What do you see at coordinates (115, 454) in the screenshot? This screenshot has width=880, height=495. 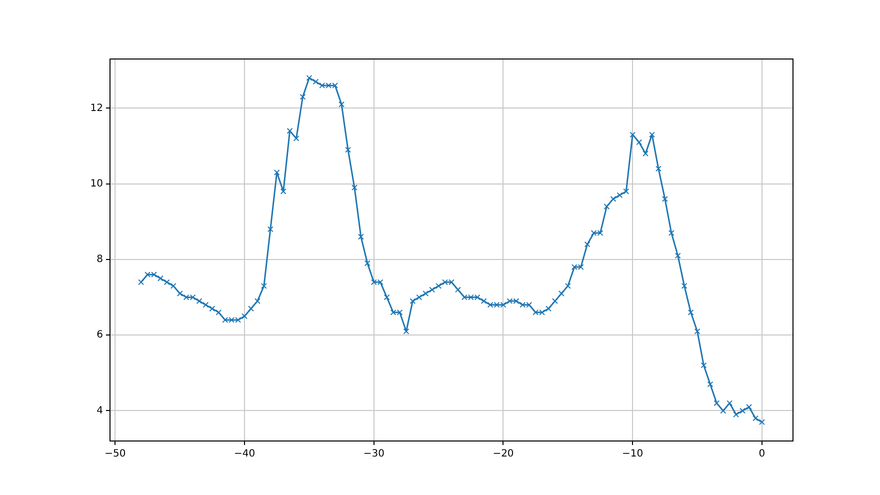 I see `x-tick-label: −50` at bounding box center [115, 454].